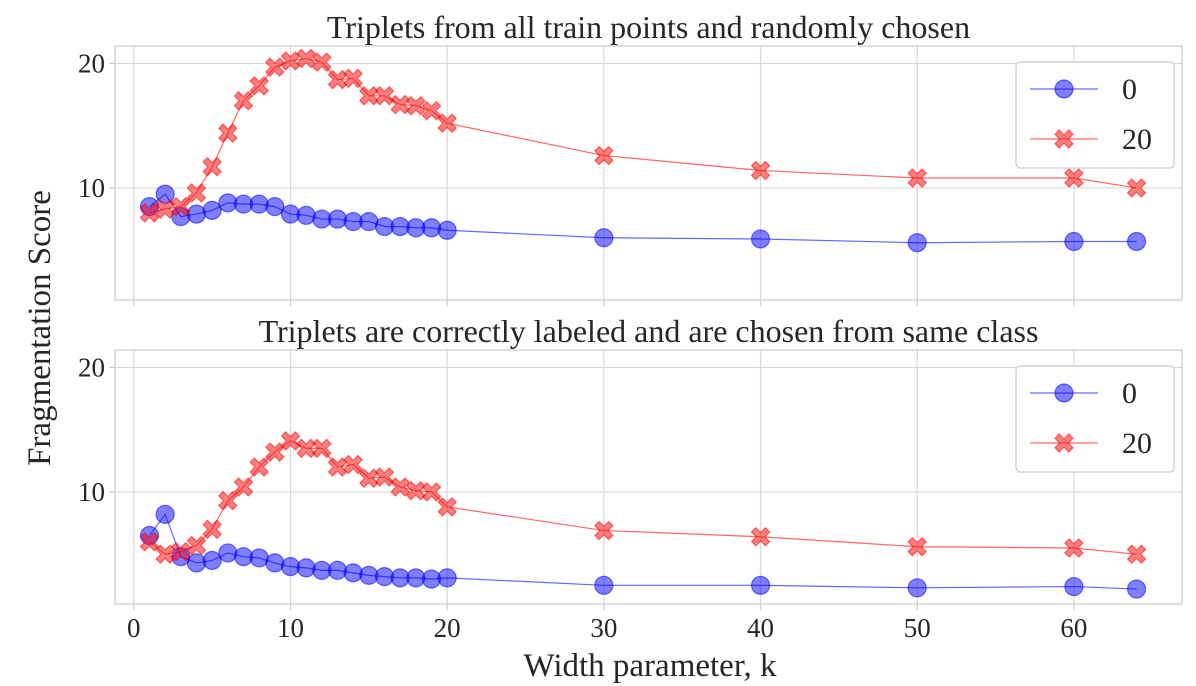  What do you see at coordinates (290, 628) in the screenshot?
I see `x-tick-label: 10` at bounding box center [290, 628].